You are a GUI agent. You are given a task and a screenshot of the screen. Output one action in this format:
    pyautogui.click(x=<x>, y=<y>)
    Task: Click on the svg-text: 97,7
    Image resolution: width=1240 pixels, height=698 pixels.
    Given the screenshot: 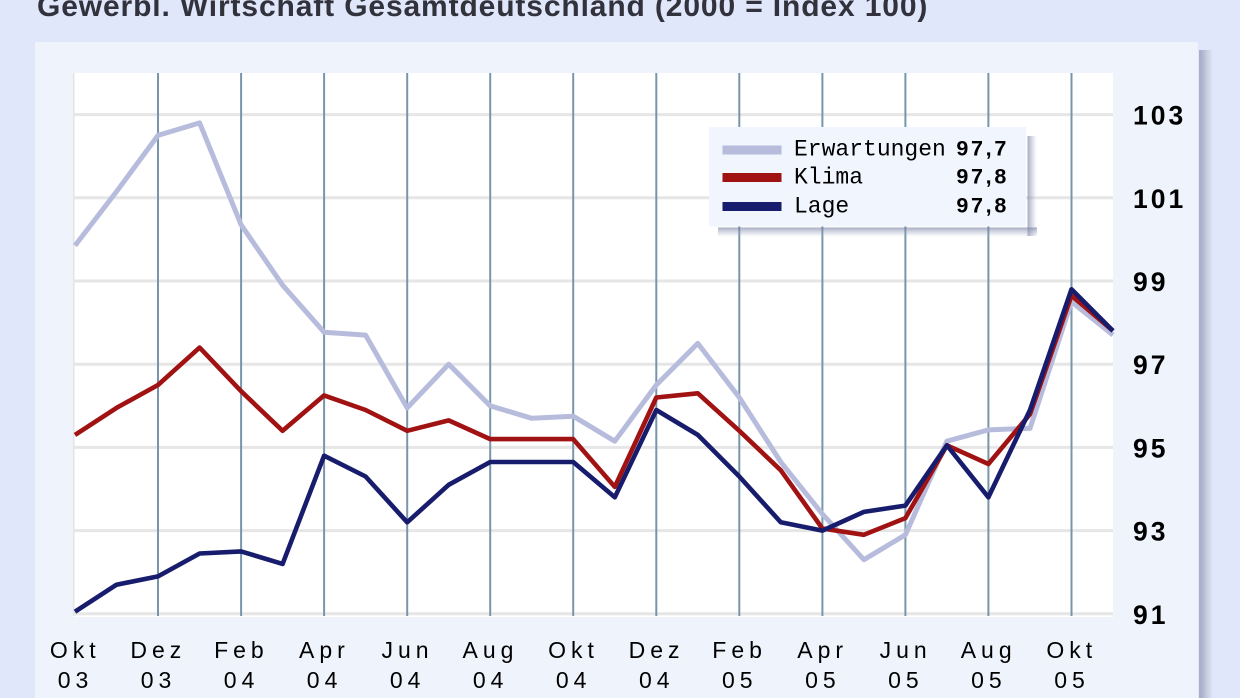 What is the action you would take?
    pyautogui.click(x=982, y=149)
    